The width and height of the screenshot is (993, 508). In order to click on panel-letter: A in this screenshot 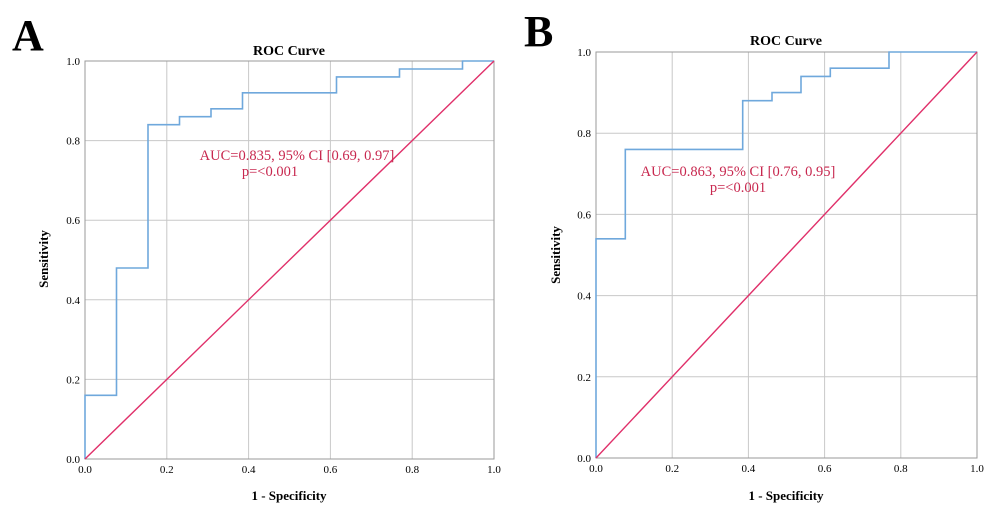, I will do `click(28, 35)`.